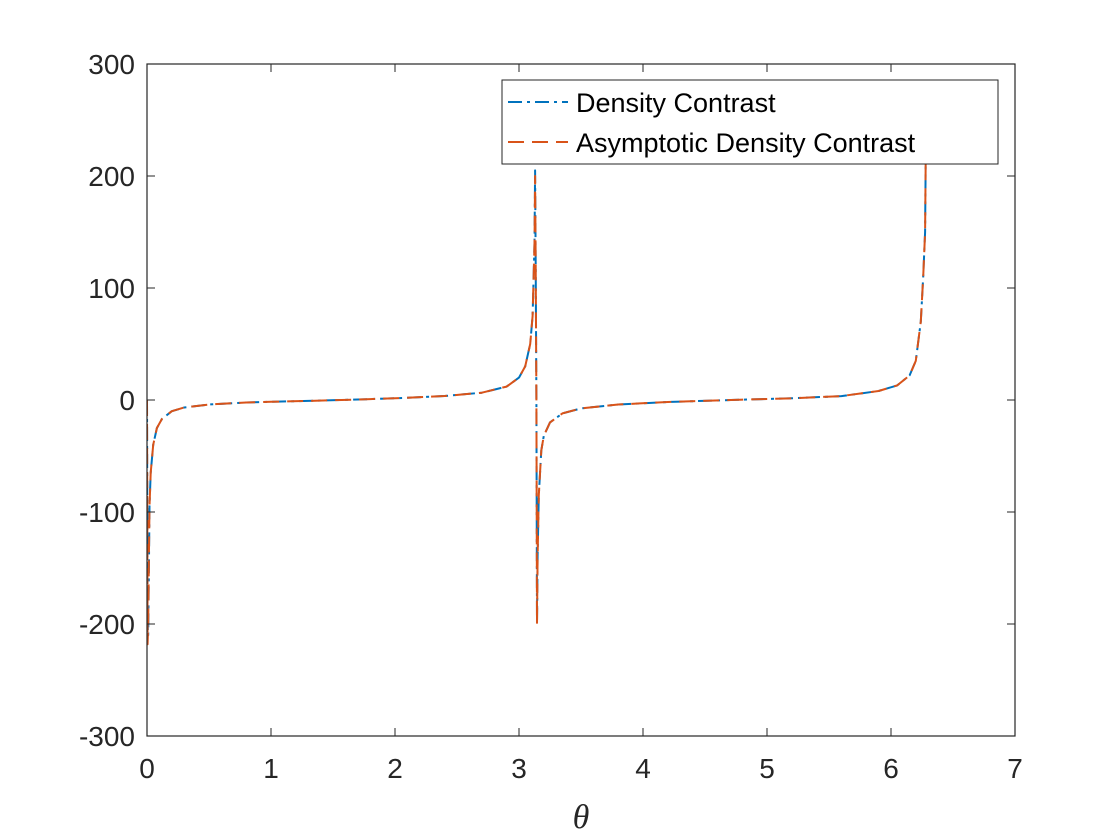 The height and width of the screenshot is (840, 1120). What do you see at coordinates (519, 768) in the screenshot?
I see `x-tick-label: 3` at bounding box center [519, 768].